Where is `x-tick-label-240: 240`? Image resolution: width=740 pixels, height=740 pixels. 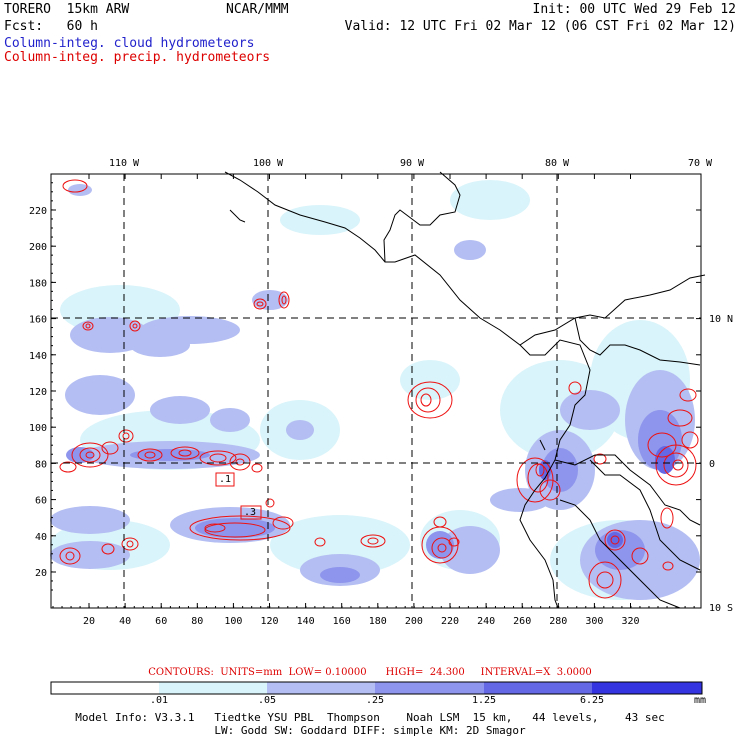
x-tick-label-240: 240 is located at coordinates (486, 621).